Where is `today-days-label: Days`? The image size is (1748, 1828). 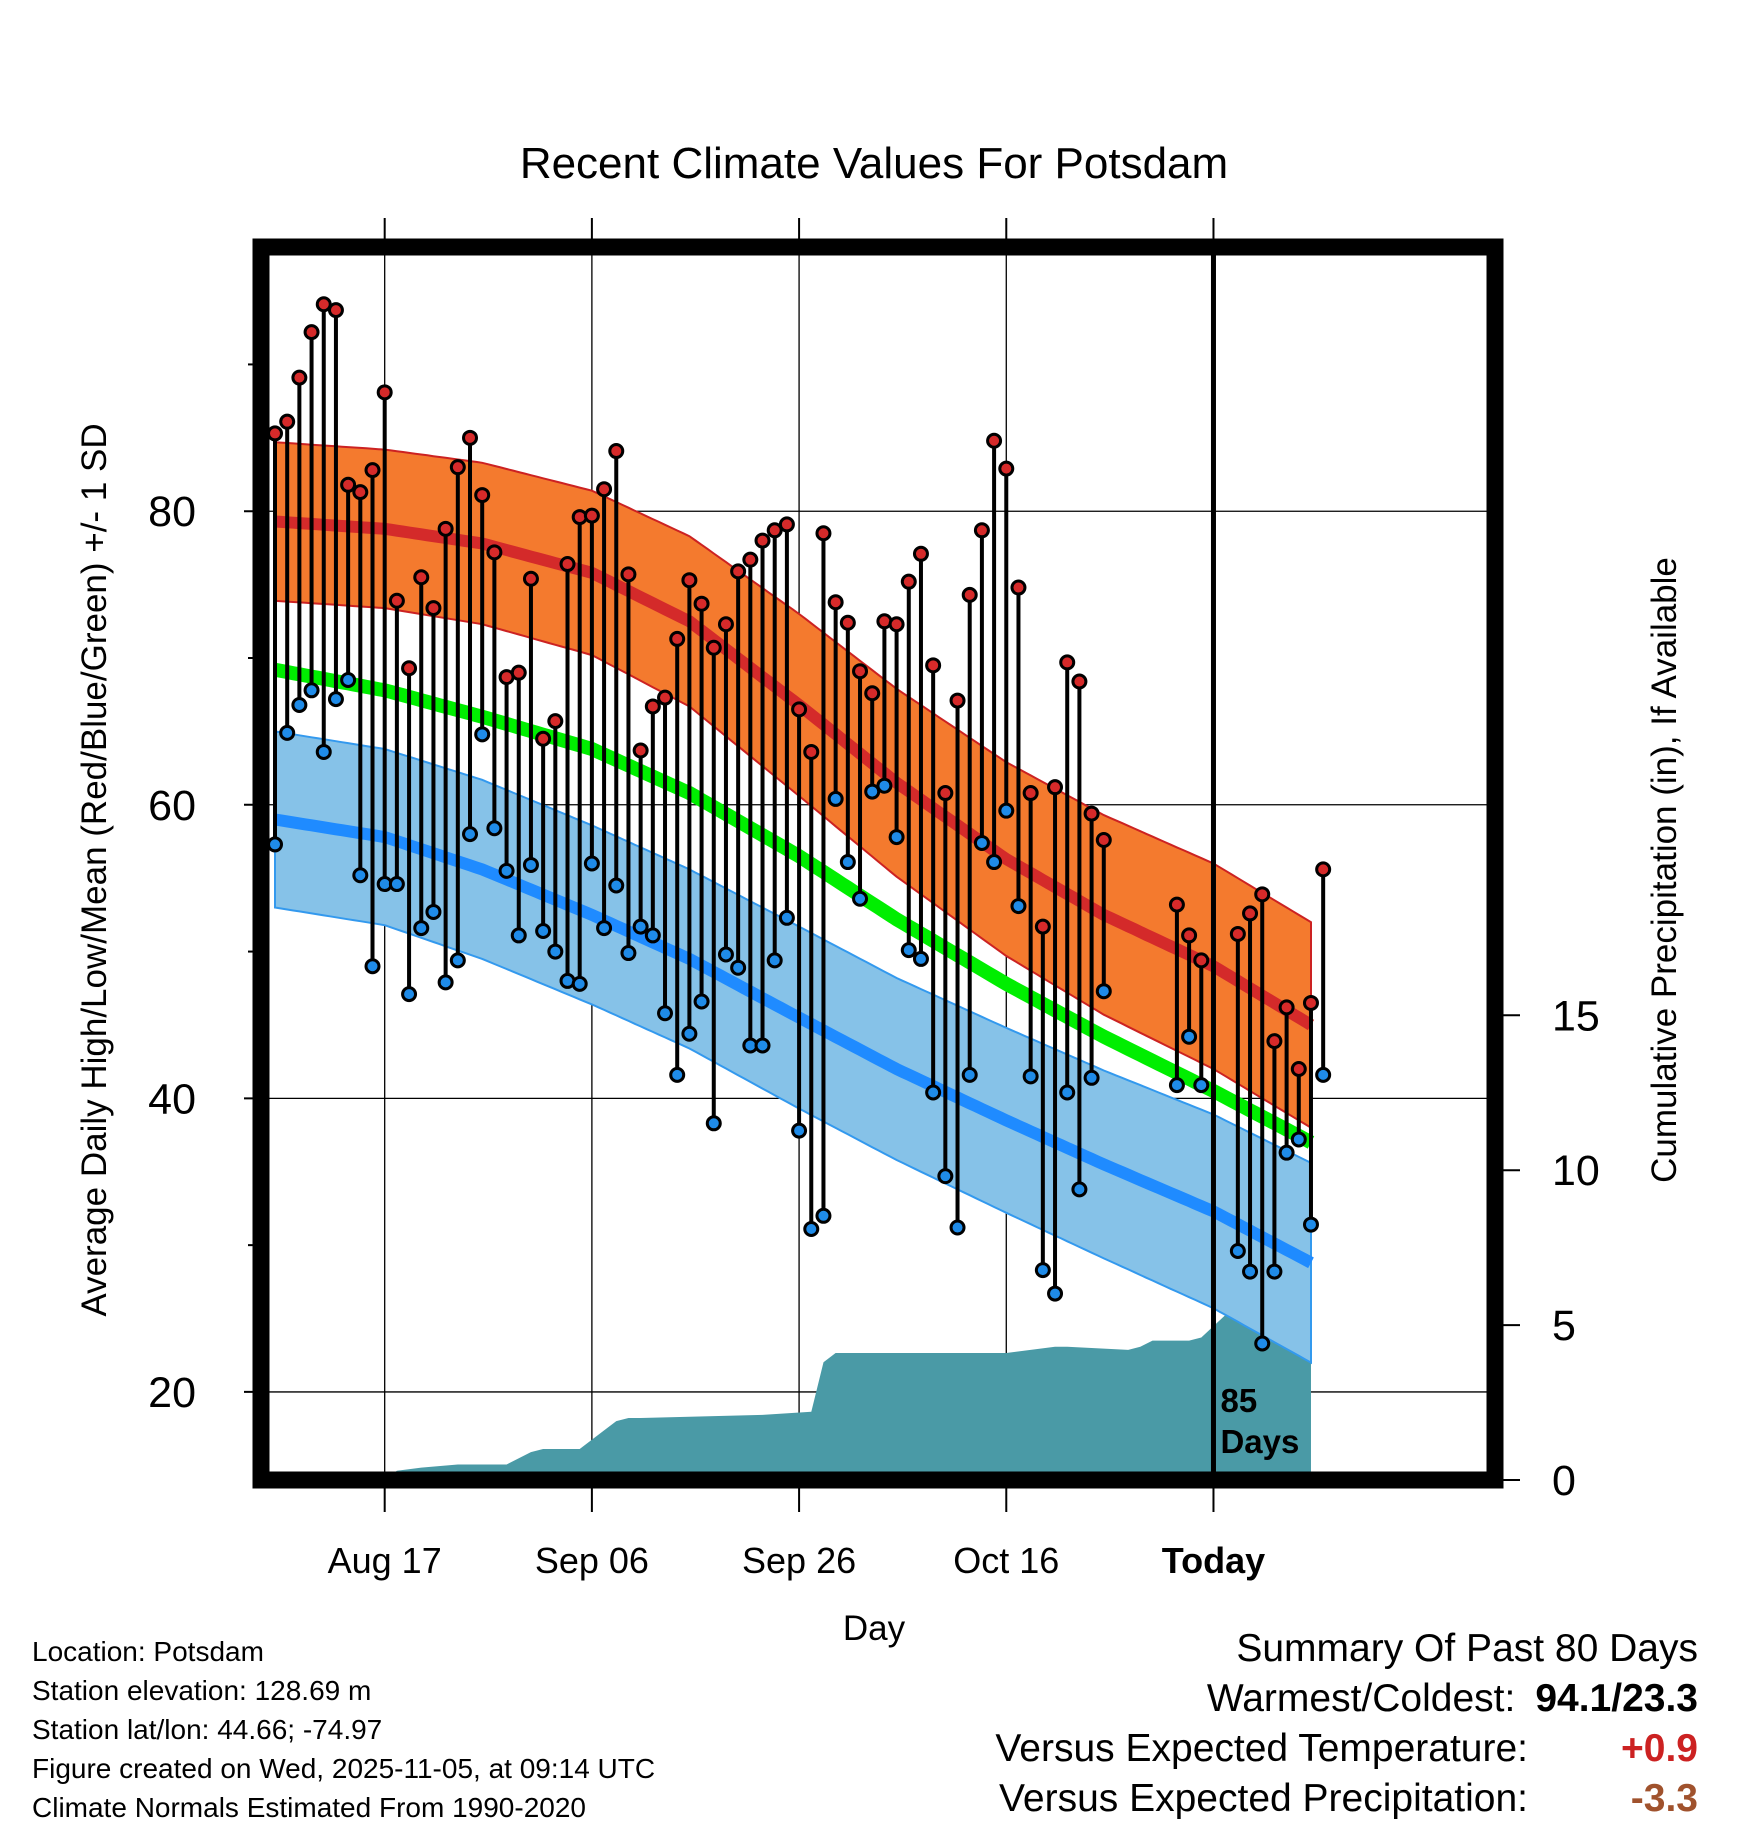 today-days-label: Days is located at coordinates (1259, 1441).